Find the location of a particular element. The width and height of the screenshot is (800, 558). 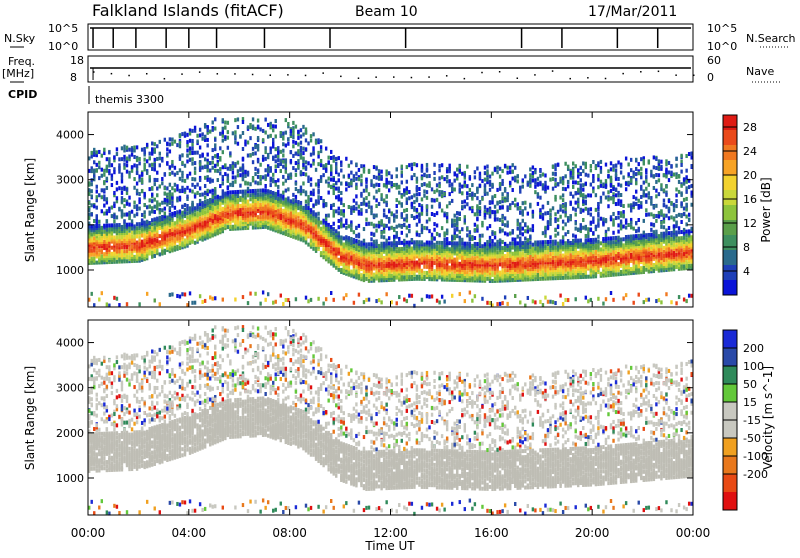

nave-label: Nave is located at coordinates (760, 71).